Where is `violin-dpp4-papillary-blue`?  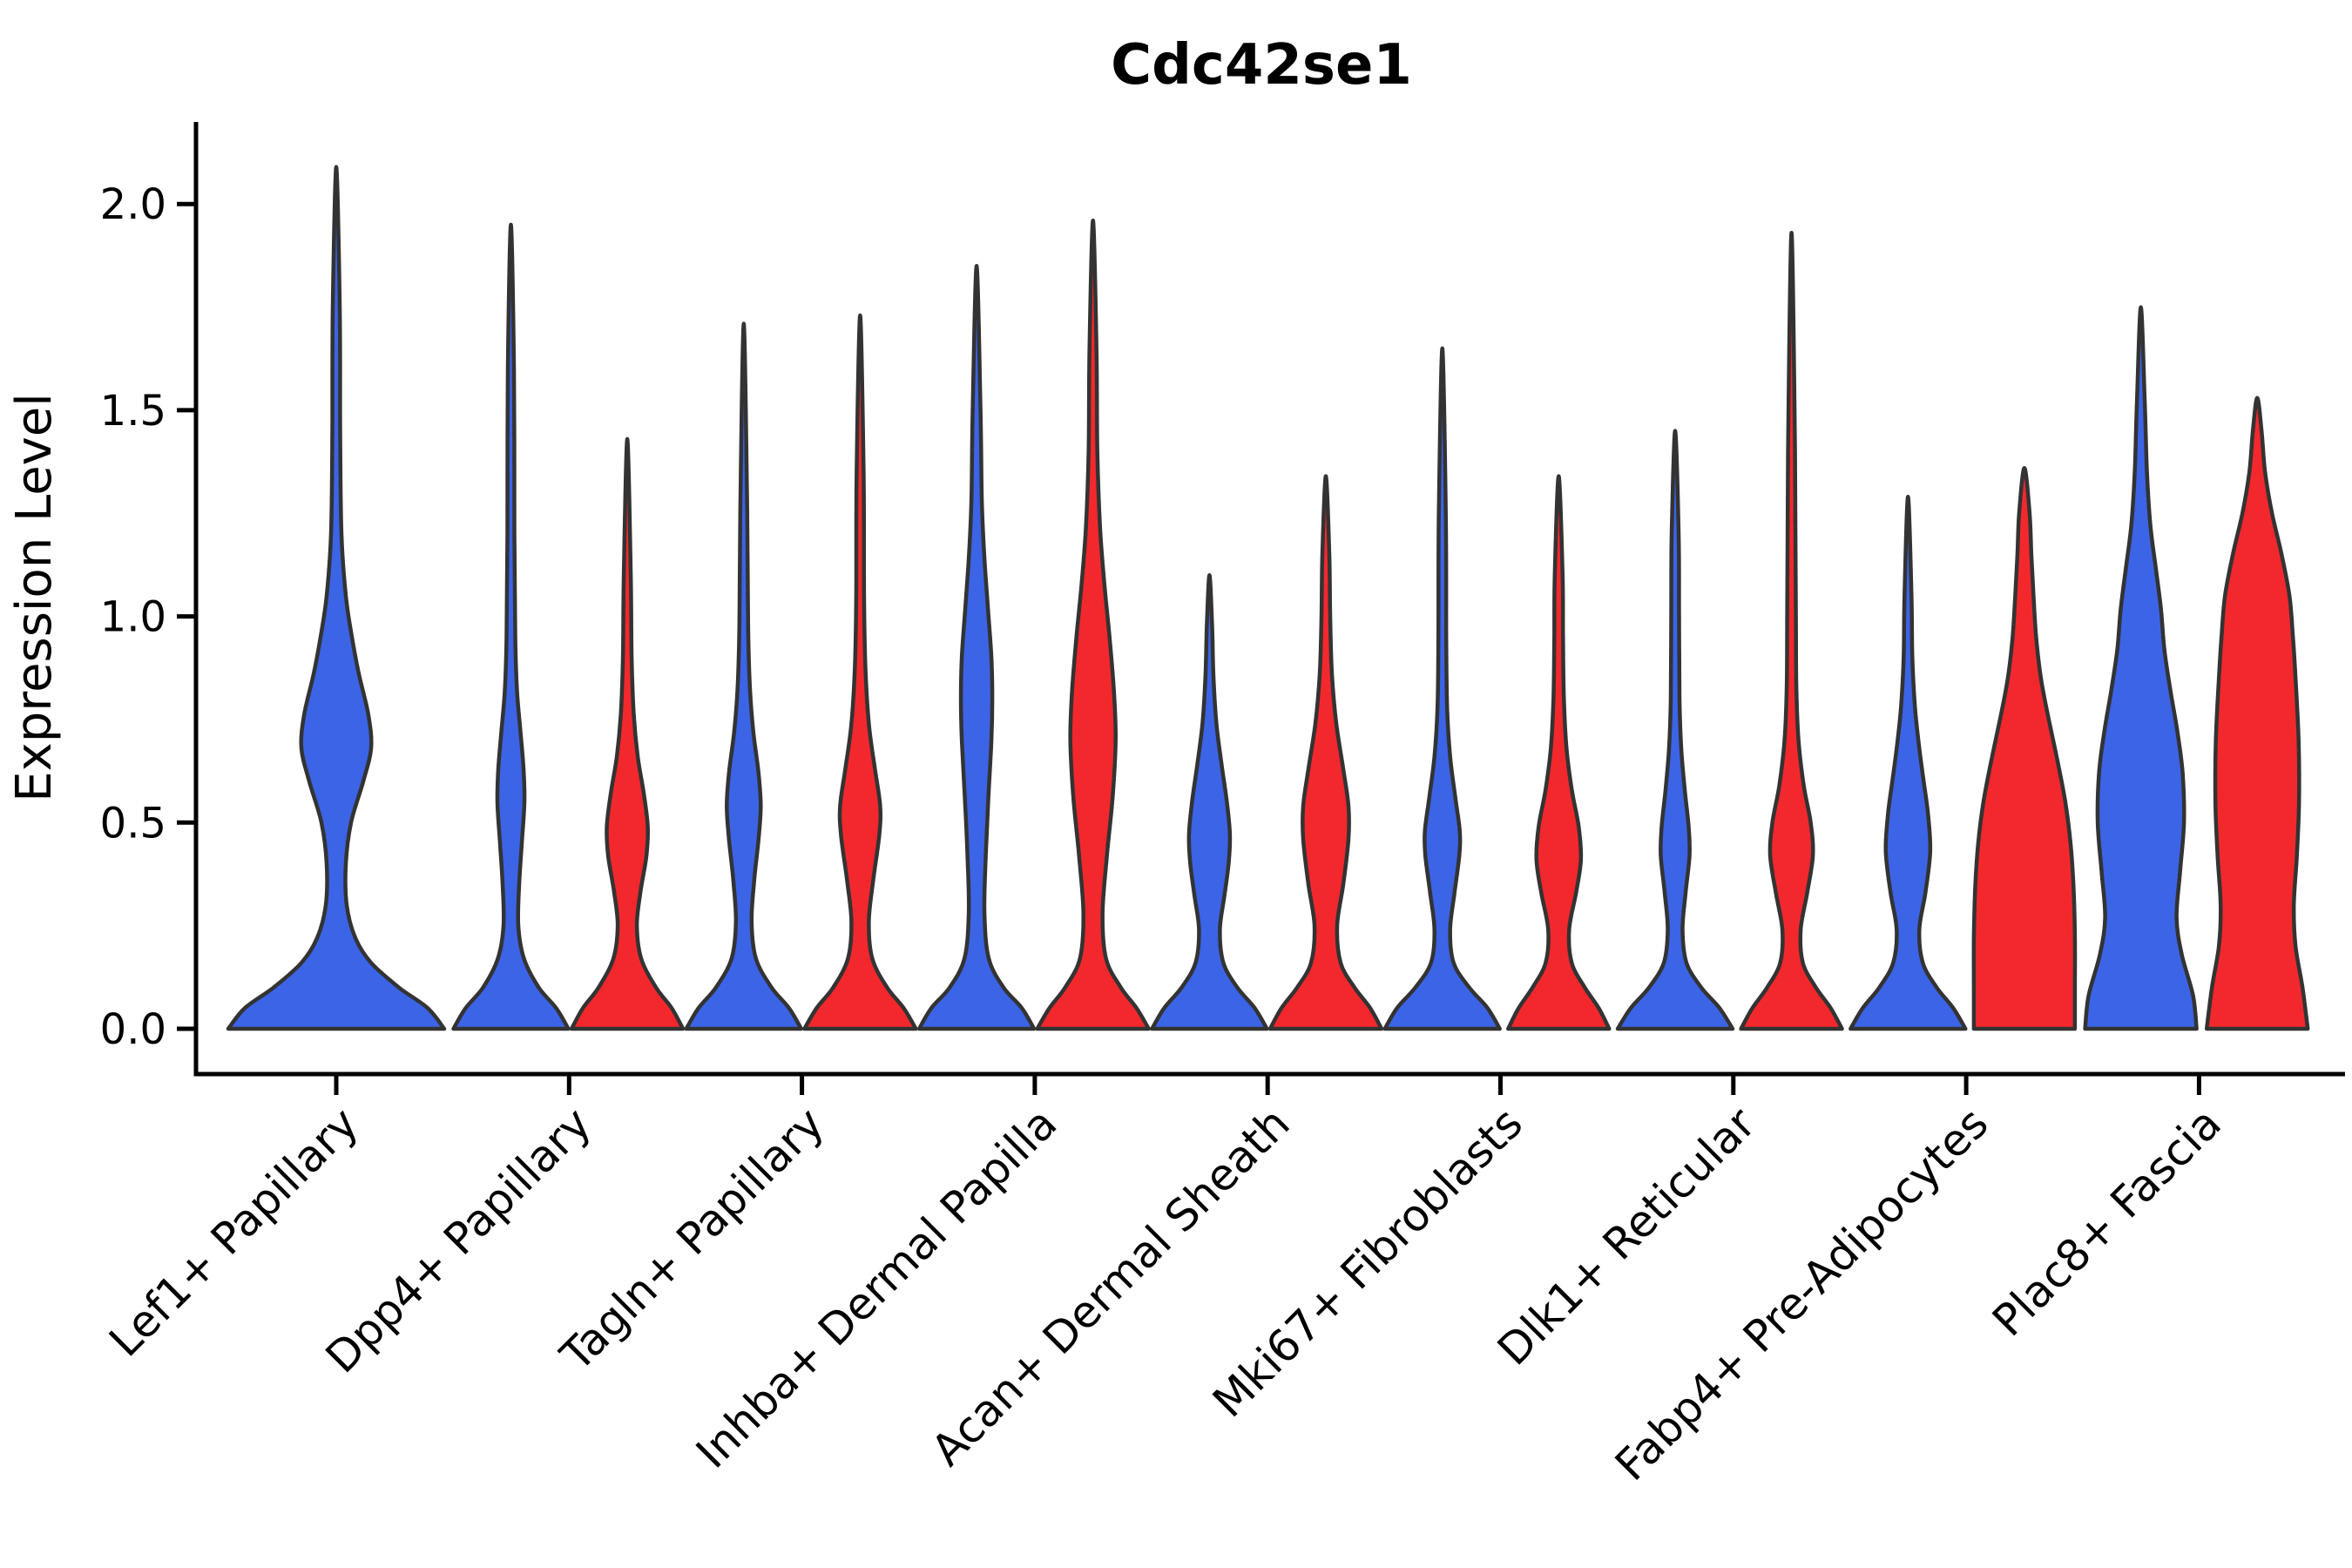
violin-dpp4-papillary-blue is located at coordinates (511, 626).